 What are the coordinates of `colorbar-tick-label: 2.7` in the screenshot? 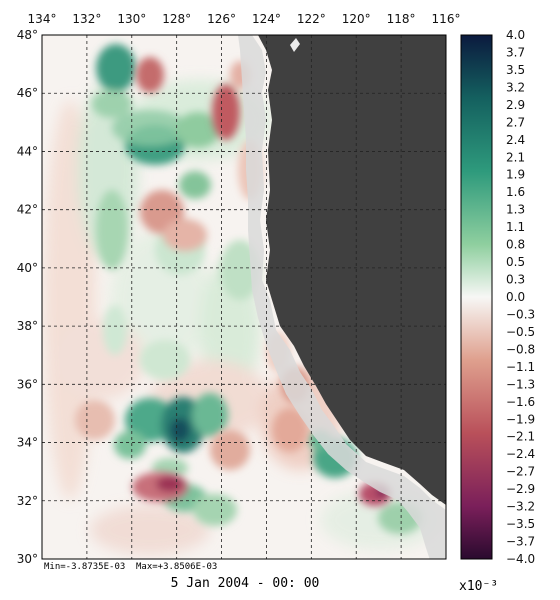 It's located at (515, 122).